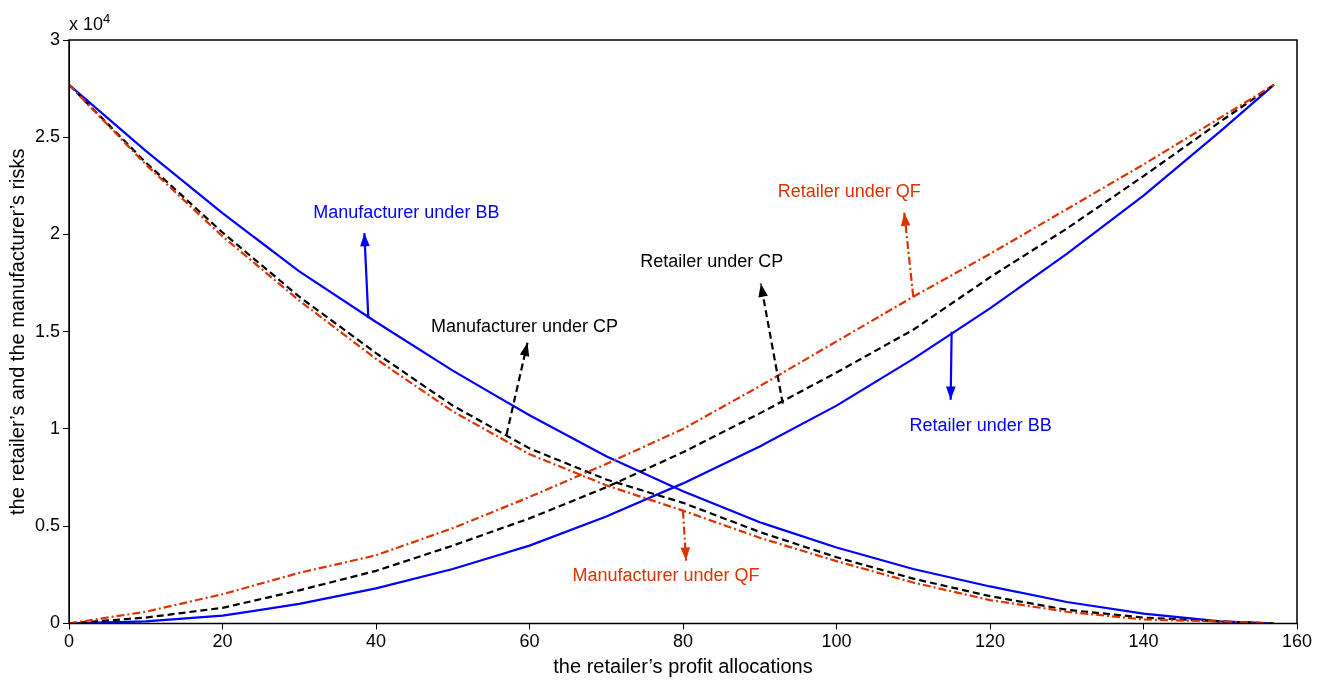  What do you see at coordinates (47, 136) in the screenshot?
I see `y-tick-label: 2.5` at bounding box center [47, 136].